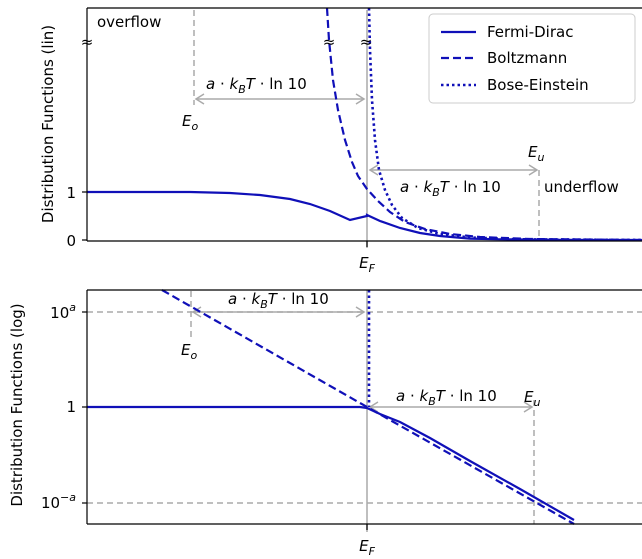 Image resolution: width=642 pixels, height=559 pixels. Describe the element at coordinates (446, 397) in the screenshot. I see `bottom-akt-label-right: a · kBT · ln 10` at that location.